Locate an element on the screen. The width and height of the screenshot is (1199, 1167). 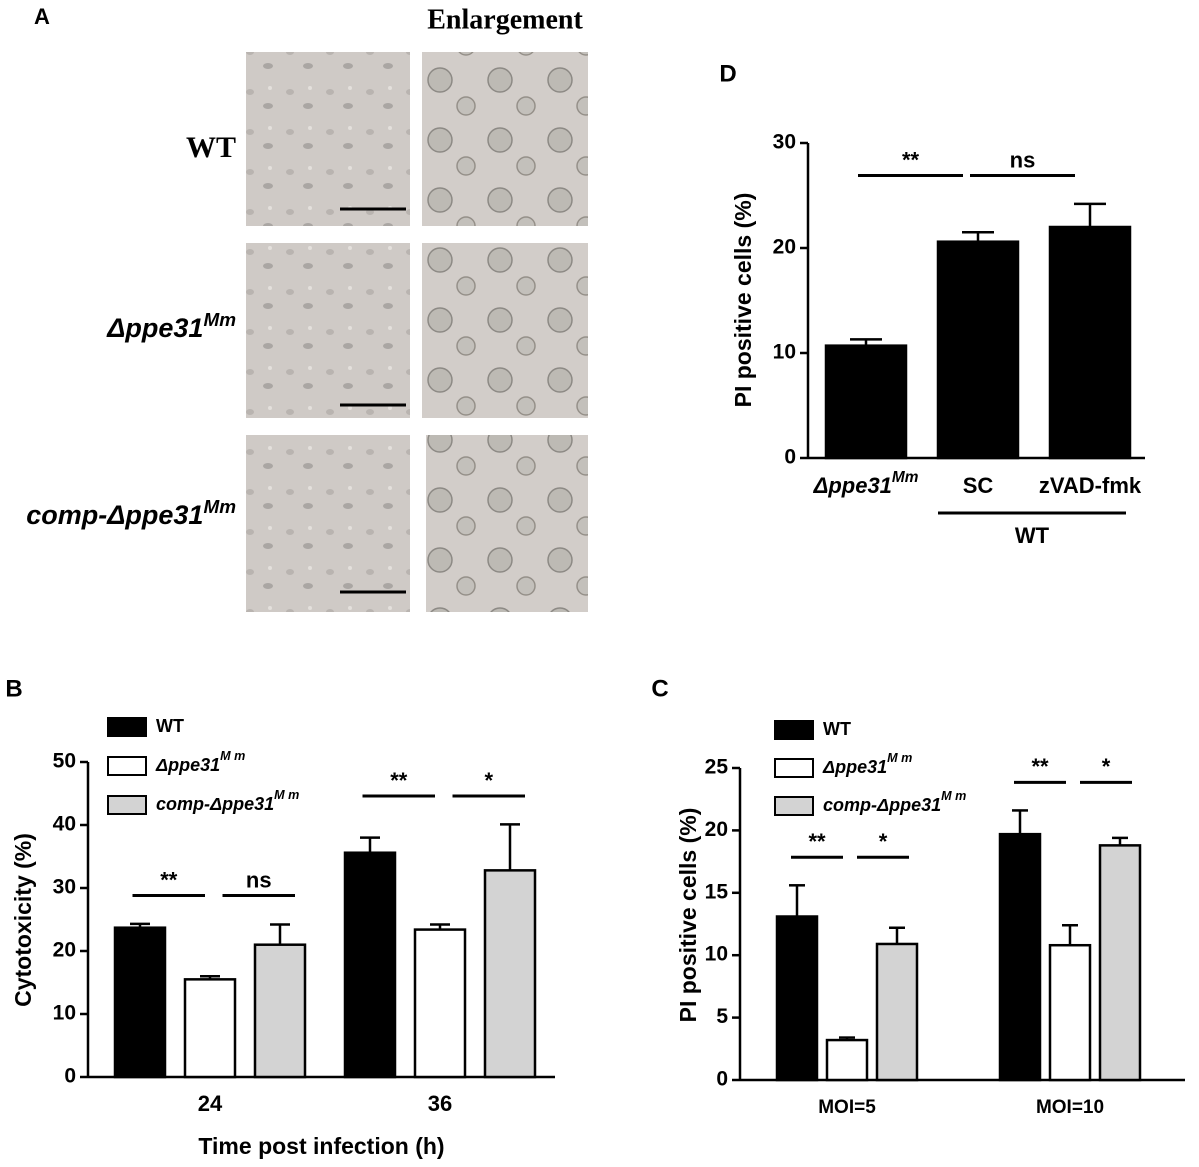
panel-letter: C is located at coordinates (659, 688).